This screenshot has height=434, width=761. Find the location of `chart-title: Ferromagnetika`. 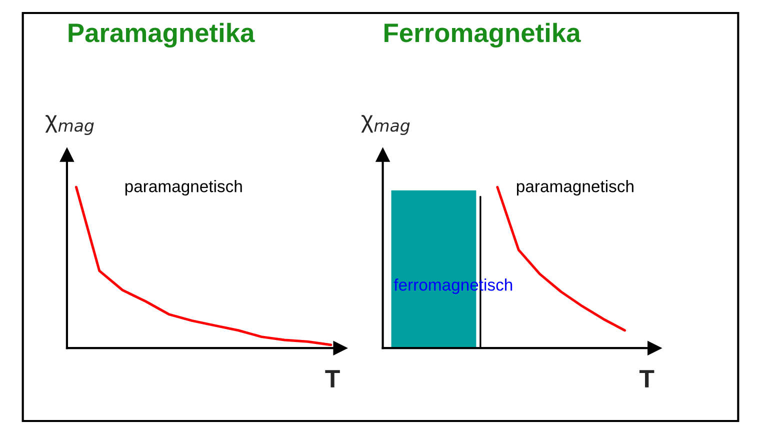

chart-title: Ferromagnetika is located at coordinates (482, 35).